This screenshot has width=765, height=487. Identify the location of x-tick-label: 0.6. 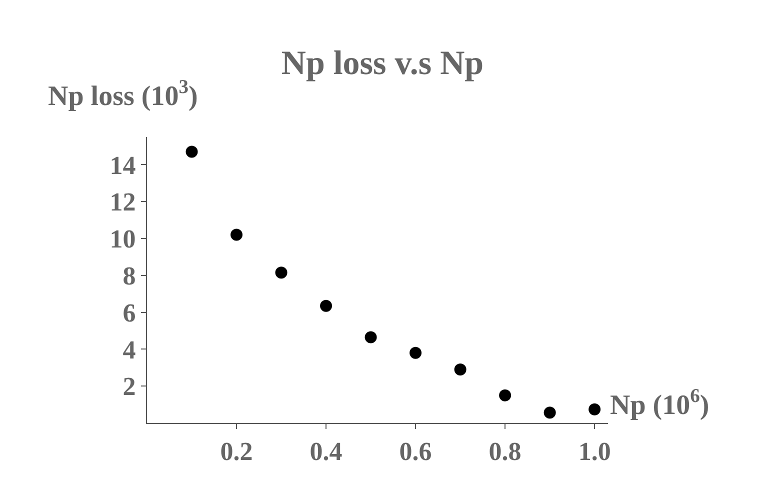
(415, 451).